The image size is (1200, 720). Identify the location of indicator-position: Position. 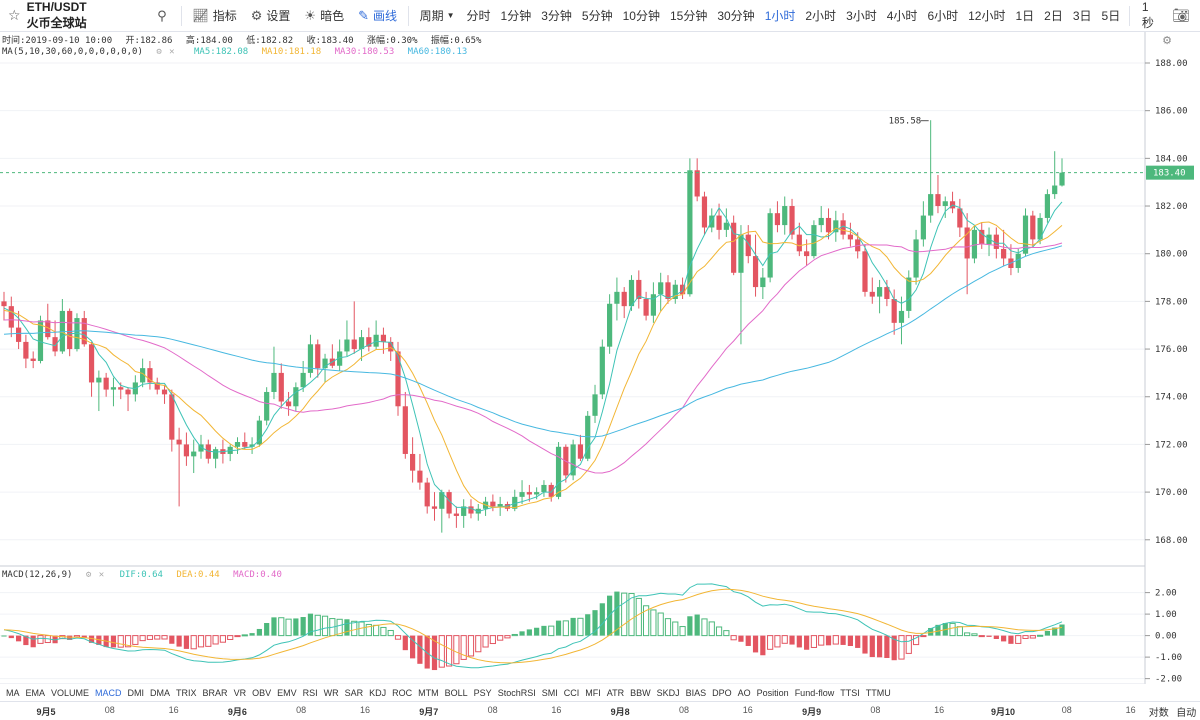
(772, 692).